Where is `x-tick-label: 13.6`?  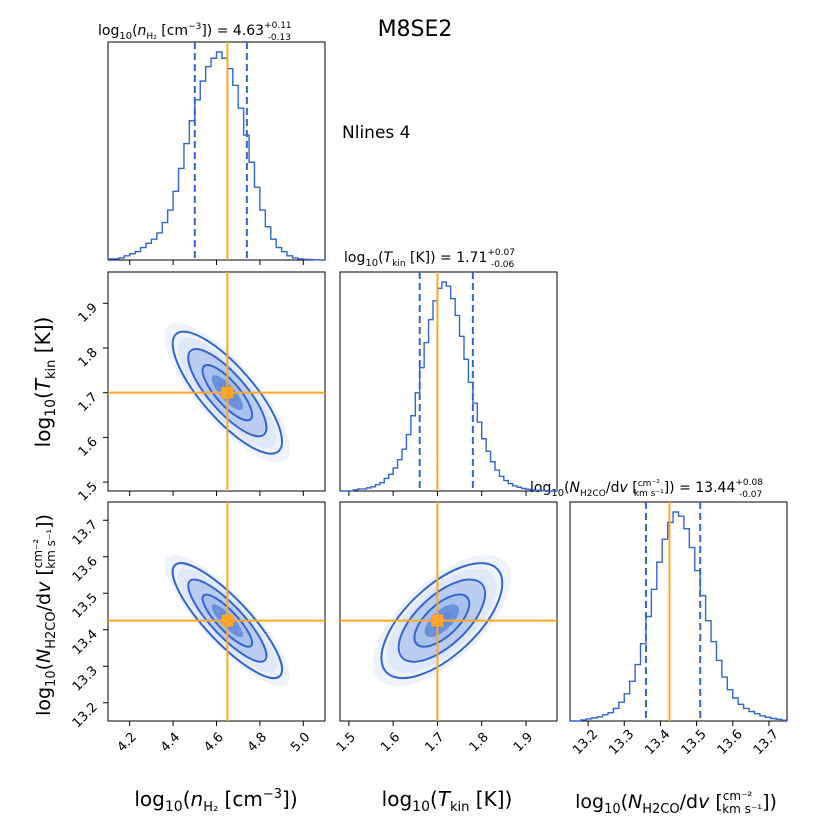
x-tick-label: 13.6 is located at coordinates (730, 742).